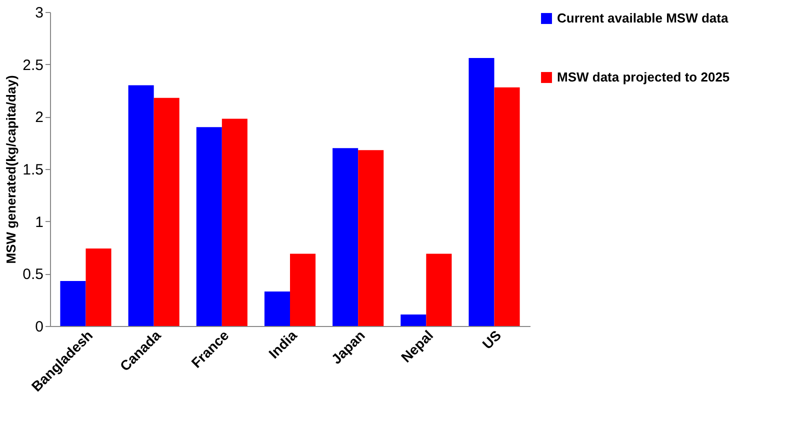 This screenshot has width=810, height=442. What do you see at coordinates (39, 117) in the screenshot?
I see `y-tick-label: 2` at bounding box center [39, 117].